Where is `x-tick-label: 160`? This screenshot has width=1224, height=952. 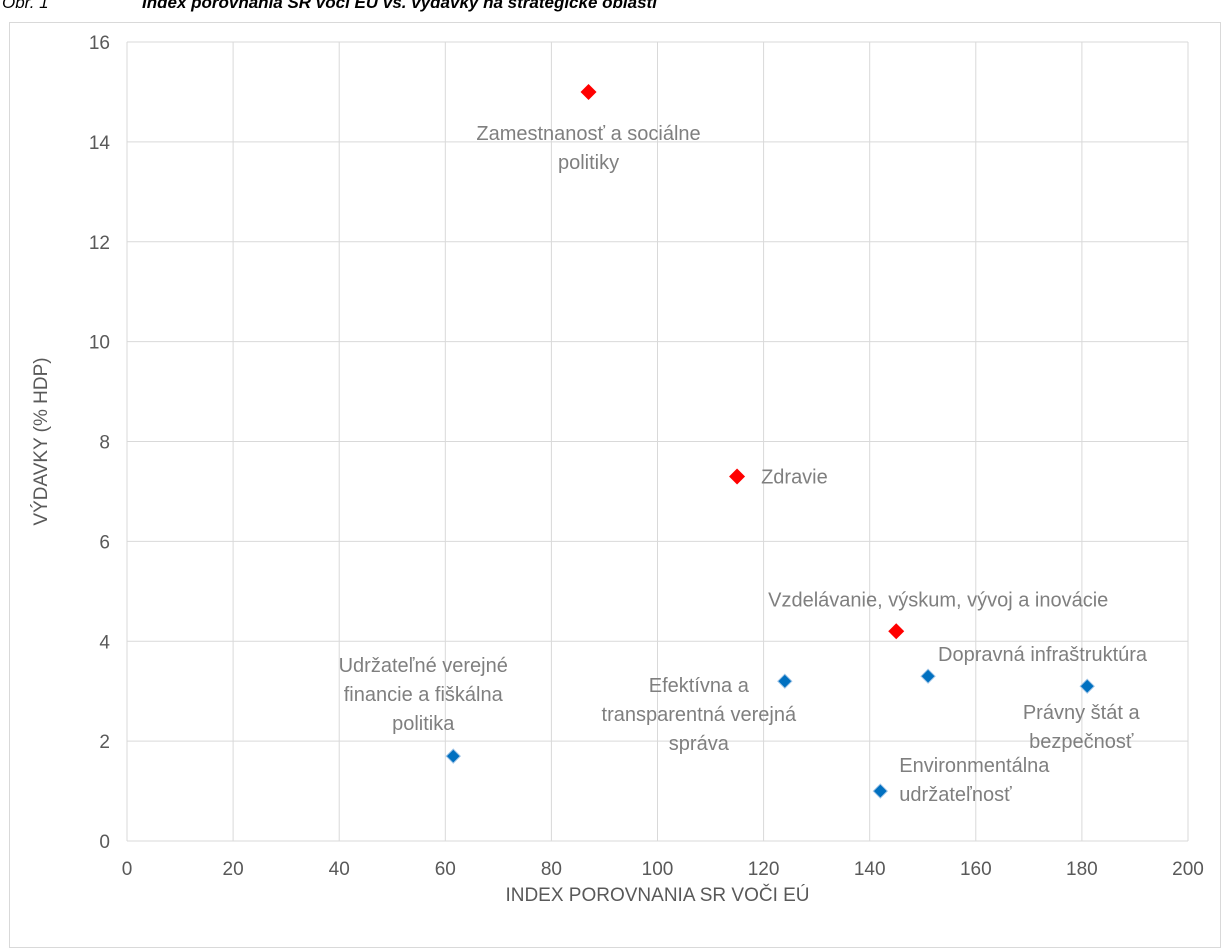 x-tick-label: 160 is located at coordinates (976, 869).